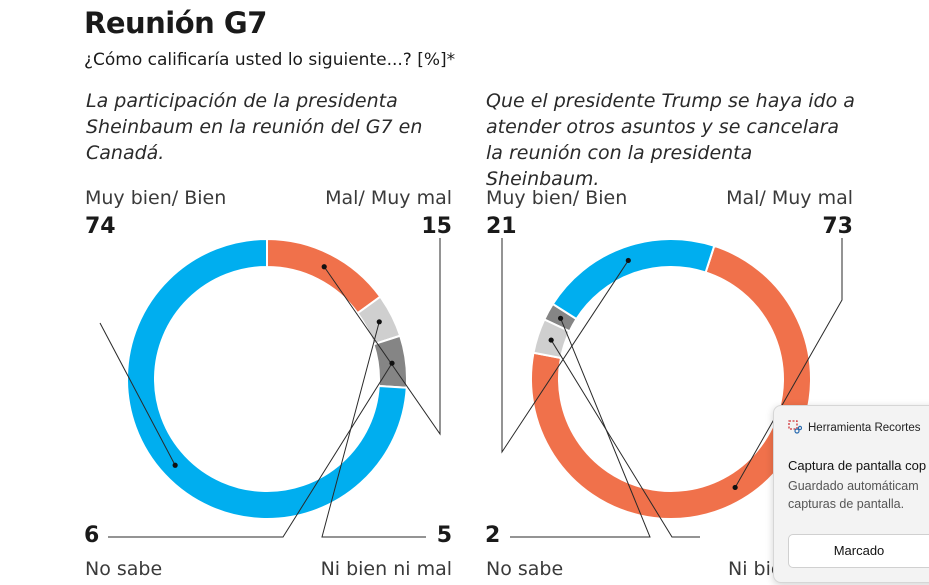 Image resolution: width=929 pixels, height=585 pixels. I want to click on notification-title: Captura de pantalla cop, so click(857, 465).